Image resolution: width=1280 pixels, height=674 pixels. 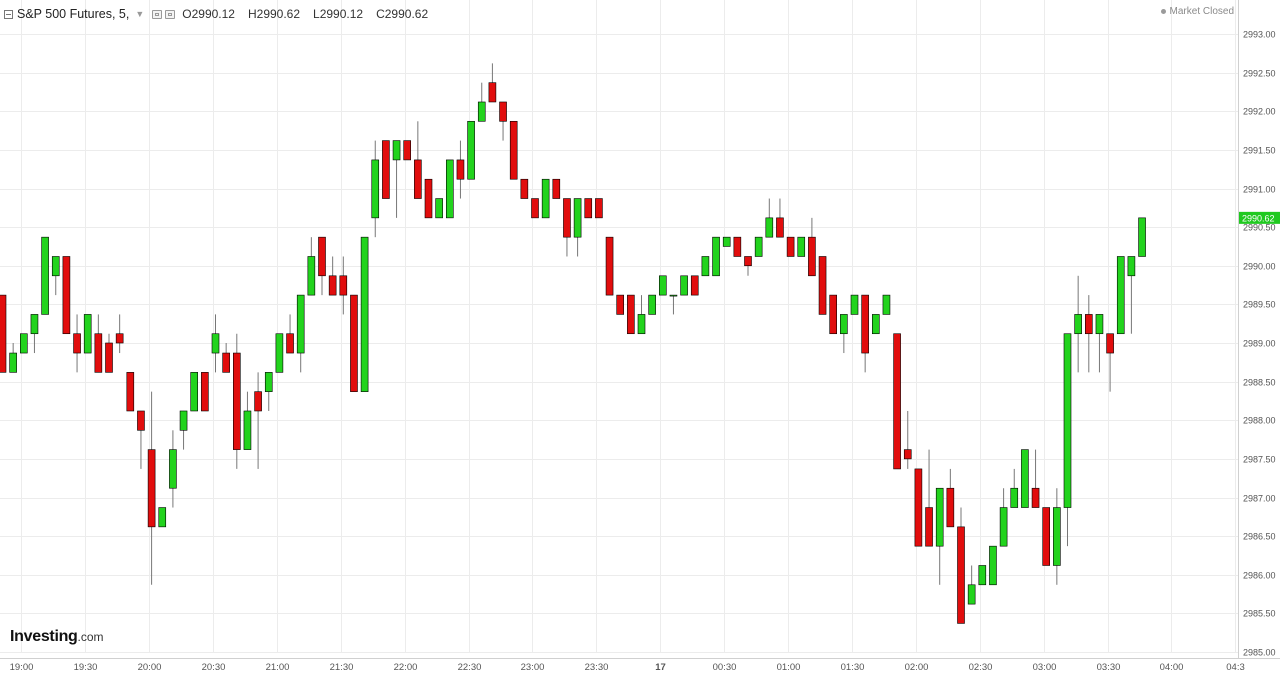 I want to click on last-price-badge, so click(x=1259, y=217).